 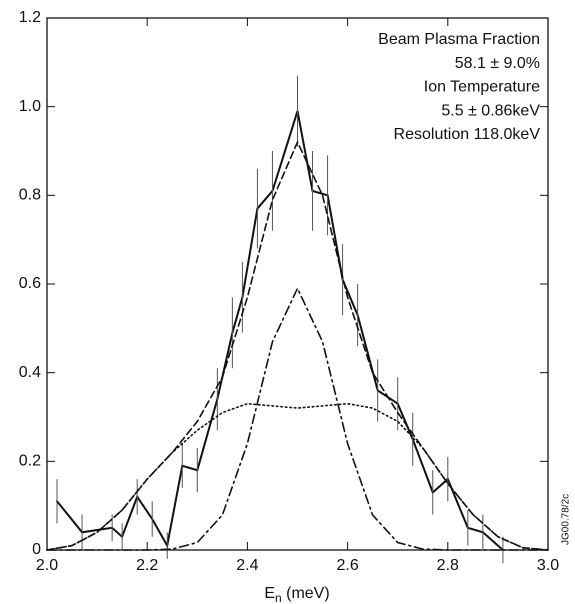 What do you see at coordinates (459, 39) in the screenshot?
I see `annotation: Beam Plasma Fraction` at bounding box center [459, 39].